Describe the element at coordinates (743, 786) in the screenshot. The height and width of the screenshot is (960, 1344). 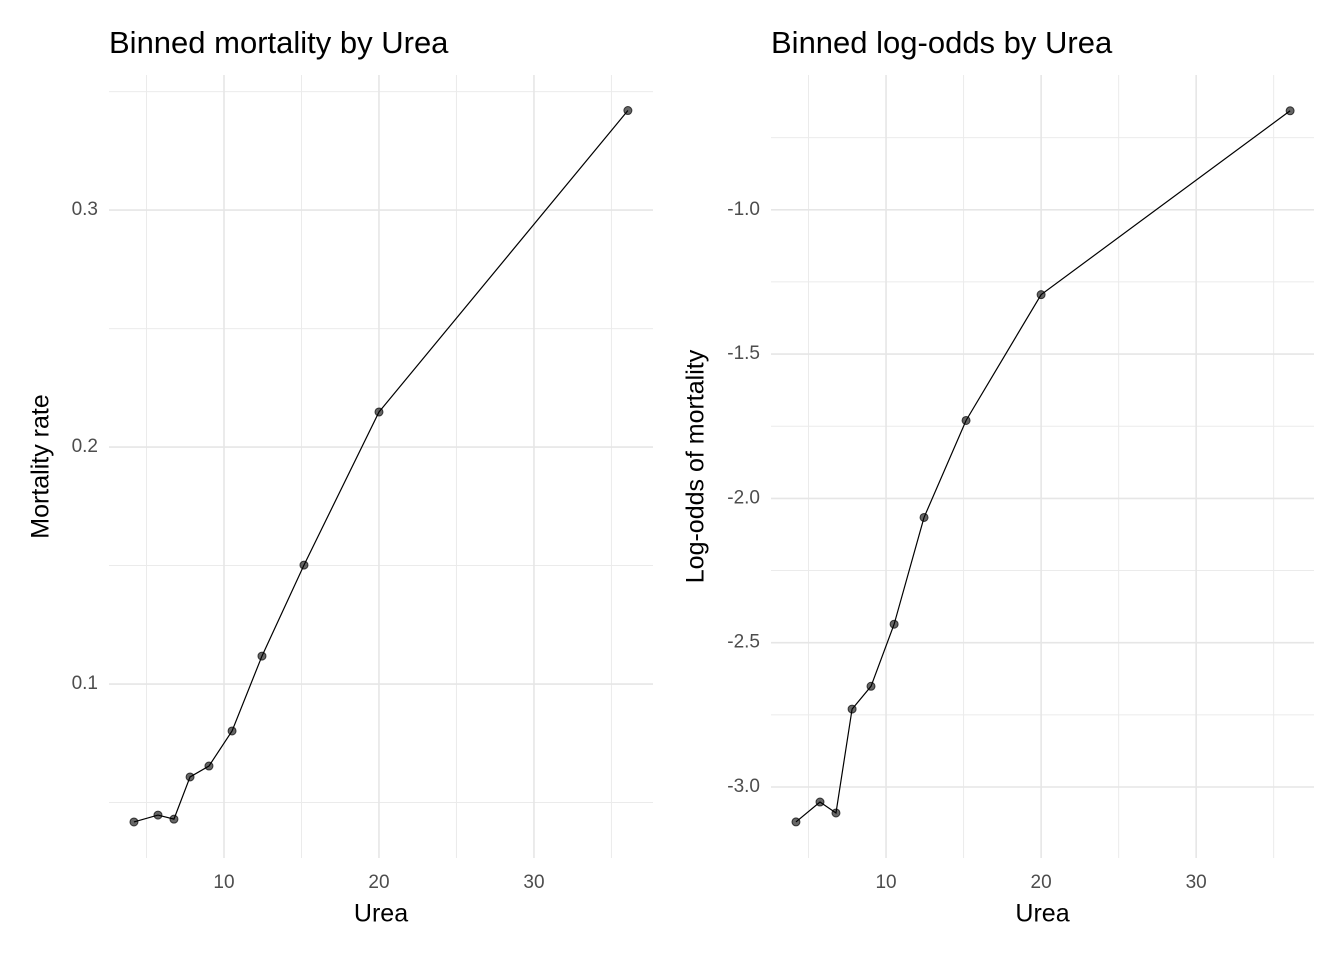
I see `y-tick-label: -3.0` at that location.